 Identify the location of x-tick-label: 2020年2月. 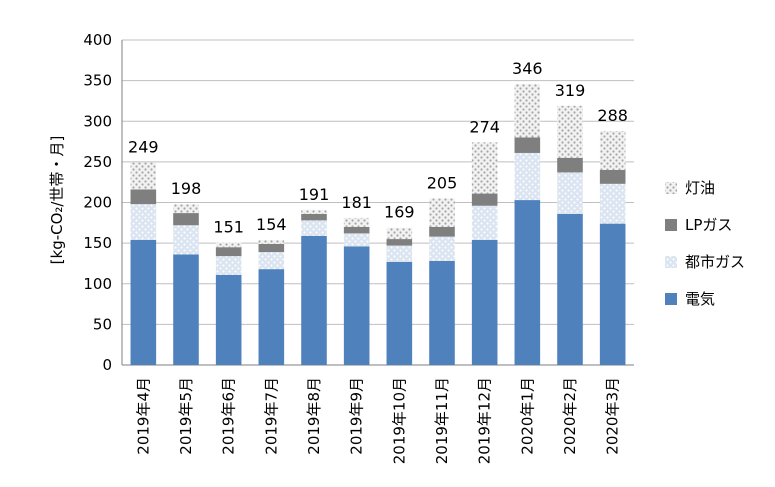
(570, 416).